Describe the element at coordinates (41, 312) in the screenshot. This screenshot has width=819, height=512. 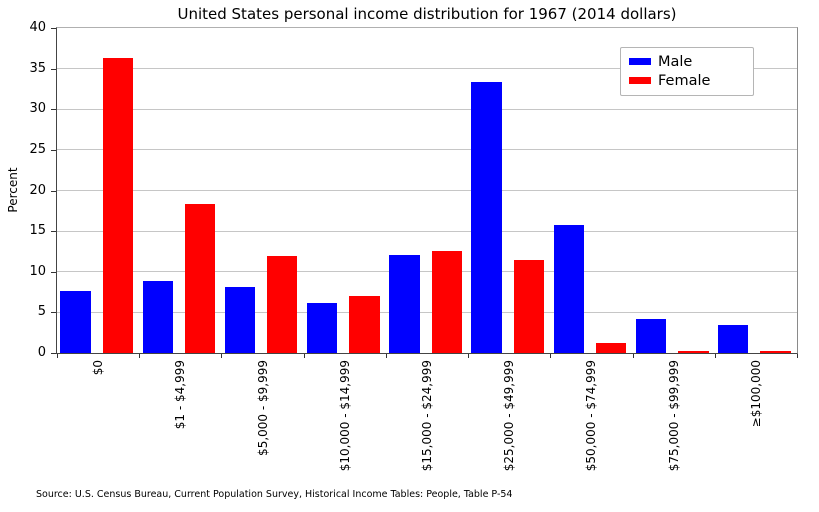
I see `y-tick-label: 5` at that location.